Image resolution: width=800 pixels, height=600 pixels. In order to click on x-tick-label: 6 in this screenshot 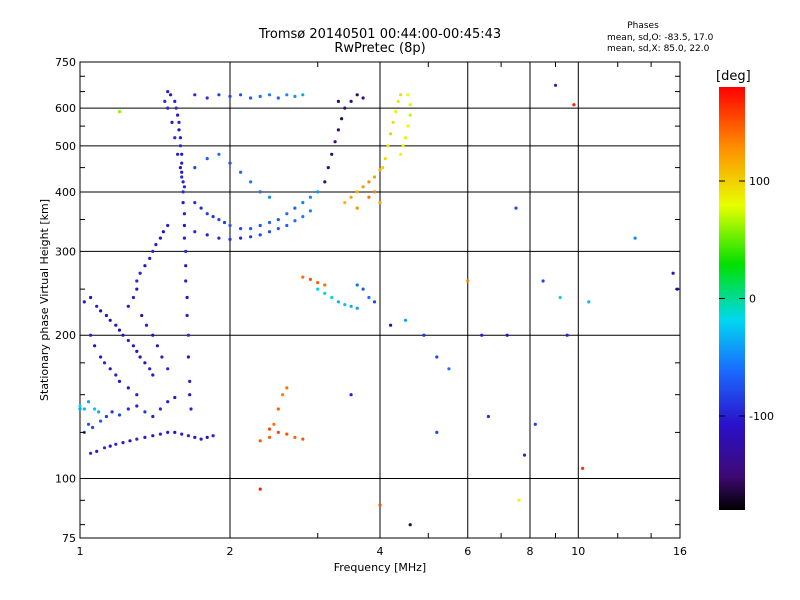, I will do `click(467, 551)`.